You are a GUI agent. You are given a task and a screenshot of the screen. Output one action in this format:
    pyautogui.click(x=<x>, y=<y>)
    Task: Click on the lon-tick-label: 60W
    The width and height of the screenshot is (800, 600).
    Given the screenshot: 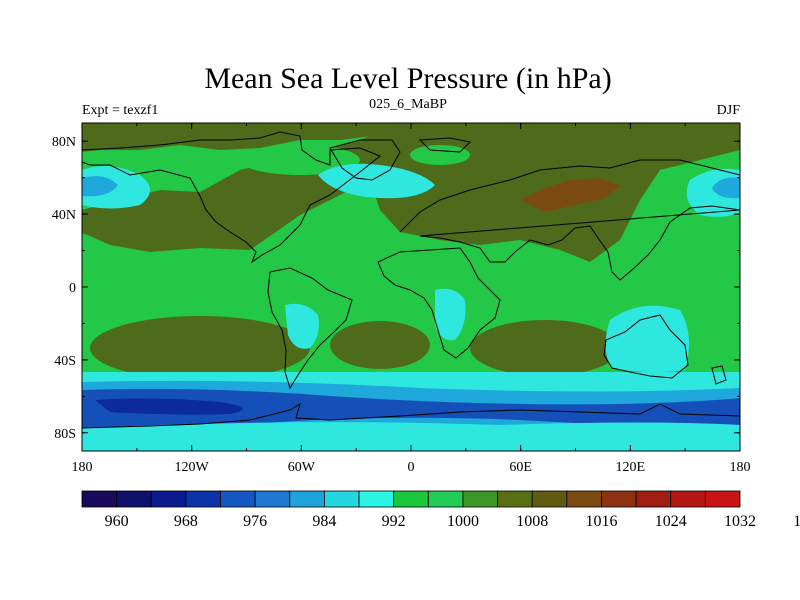 What is the action you would take?
    pyautogui.click(x=302, y=467)
    